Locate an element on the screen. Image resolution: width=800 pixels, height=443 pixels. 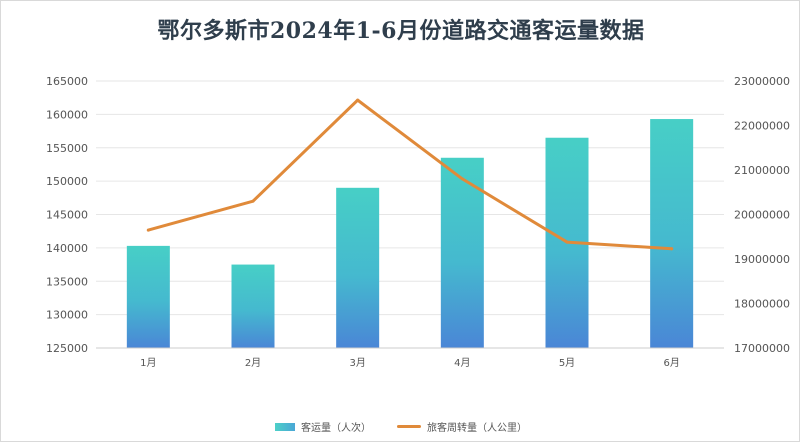
x-tick-label: 4月 is located at coordinates (462, 363).